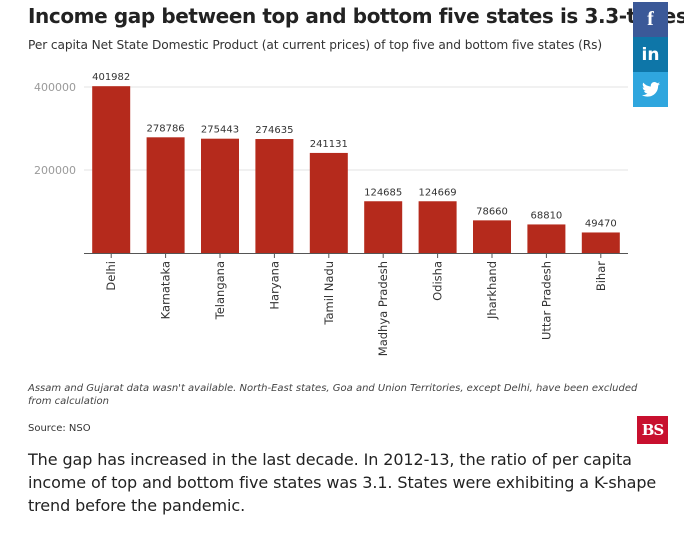  What do you see at coordinates (546, 300) in the screenshot?
I see `category-label: Uttar Pradesh` at bounding box center [546, 300].